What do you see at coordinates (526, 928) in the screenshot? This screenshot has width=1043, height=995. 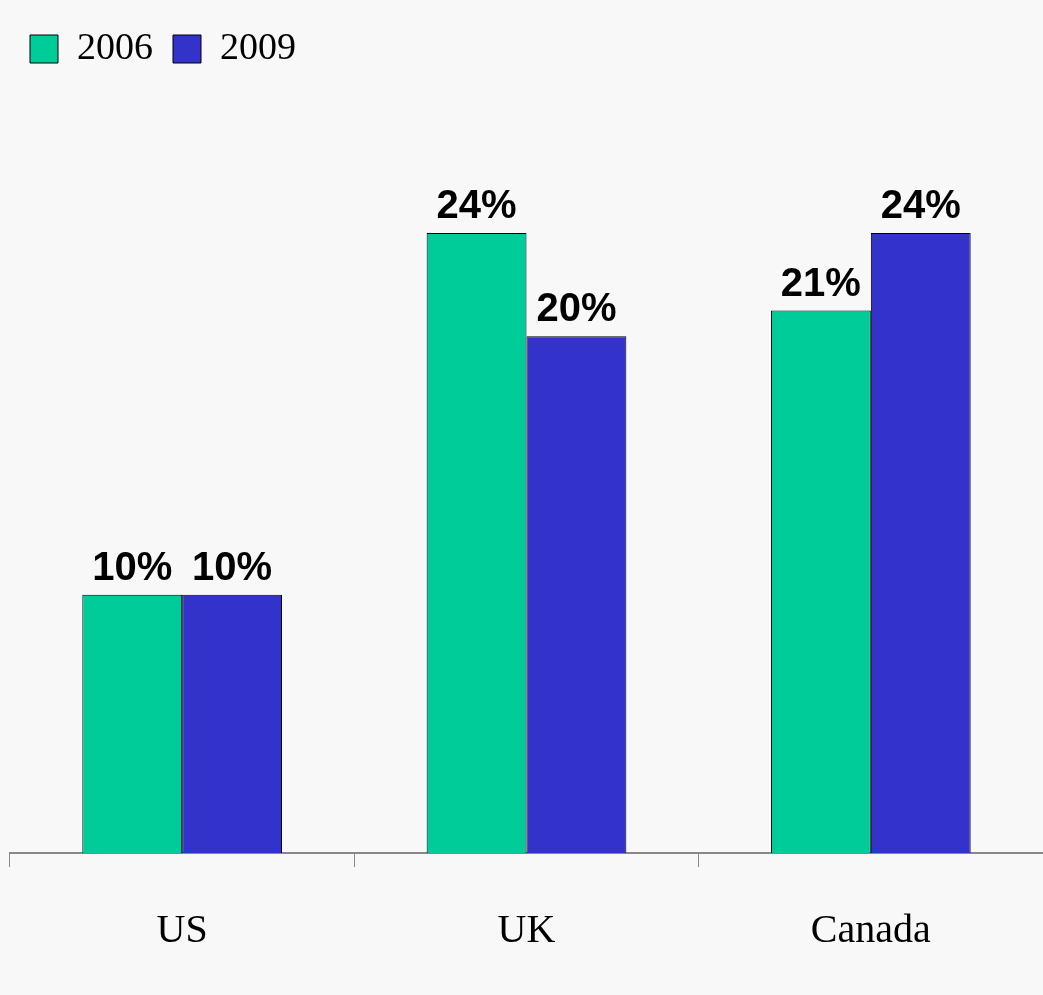 I see `x-tick-label: UK` at bounding box center [526, 928].